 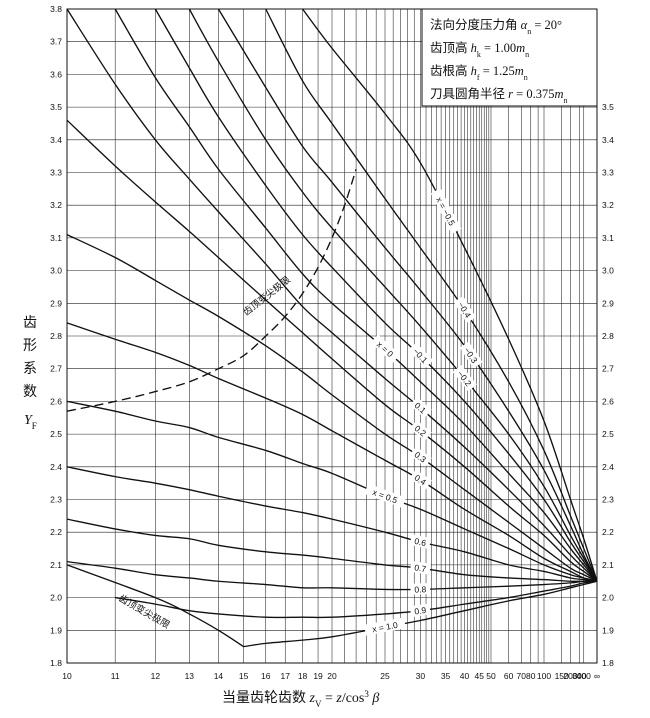 What do you see at coordinates (385, 676) in the screenshot?
I see `x-tick-label: 25` at bounding box center [385, 676].